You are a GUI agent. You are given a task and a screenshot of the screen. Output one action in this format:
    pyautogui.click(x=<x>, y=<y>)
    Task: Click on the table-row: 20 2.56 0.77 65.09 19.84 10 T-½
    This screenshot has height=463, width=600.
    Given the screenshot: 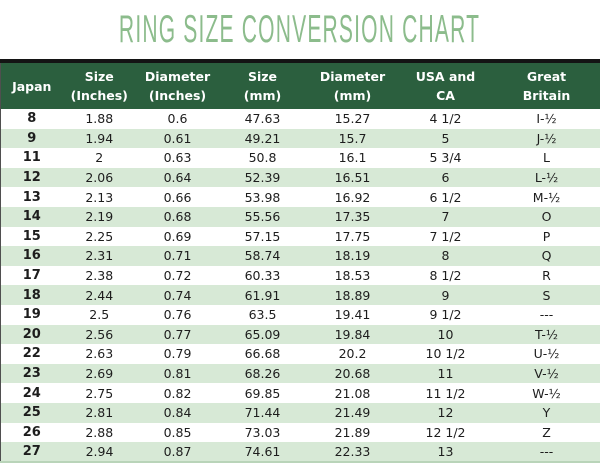 What is the action you would take?
    pyautogui.click(x=300, y=334)
    